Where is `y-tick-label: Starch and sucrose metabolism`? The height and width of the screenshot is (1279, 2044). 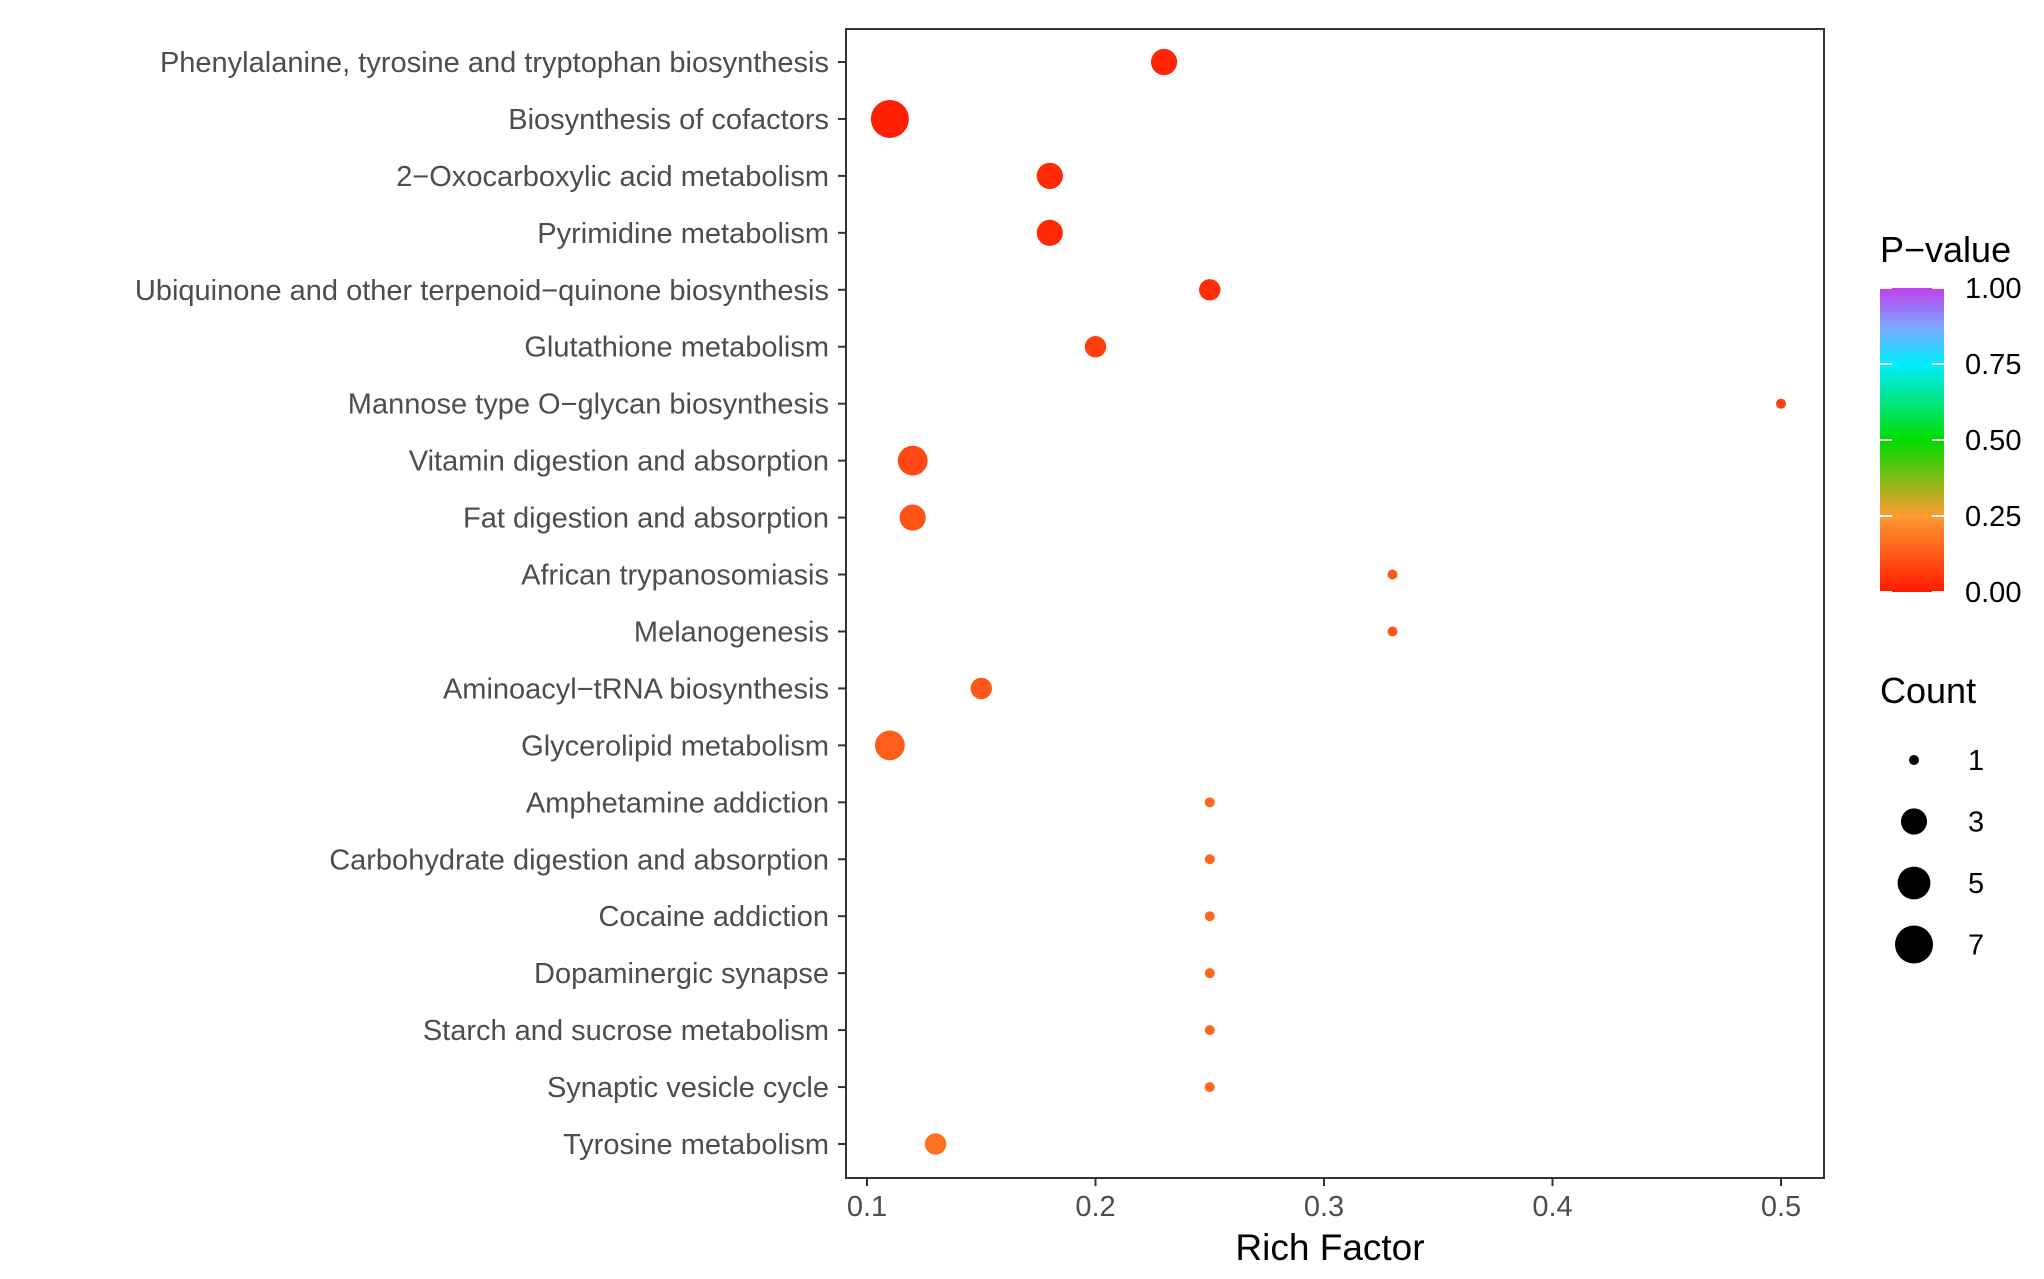
y-tick-label: Starch and sucrose metabolism is located at coordinates (626, 1031).